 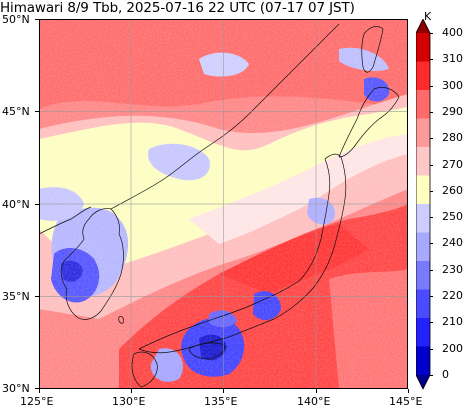 What do you see at coordinates (423, 382) in the screenshot?
I see `colorbar-extend-min` at bounding box center [423, 382].